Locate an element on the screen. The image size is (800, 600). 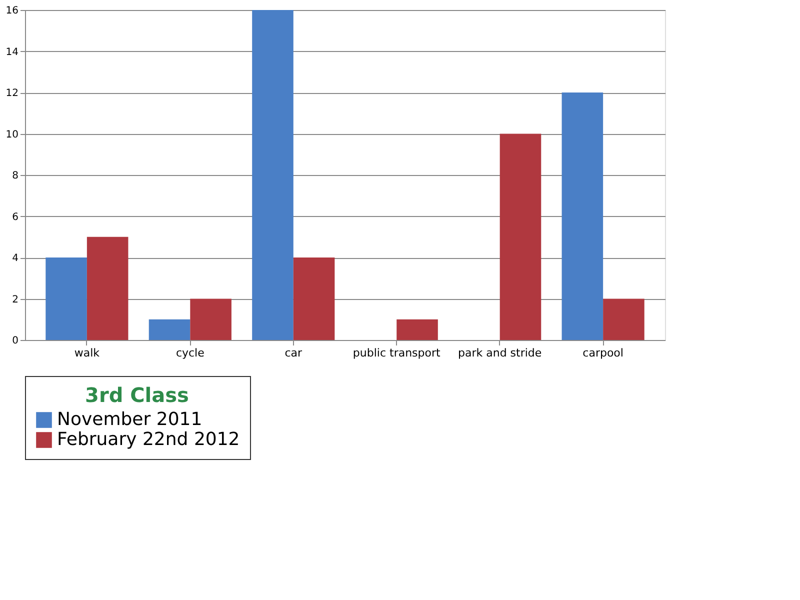
x-tick-label: park and stride is located at coordinates (500, 353).